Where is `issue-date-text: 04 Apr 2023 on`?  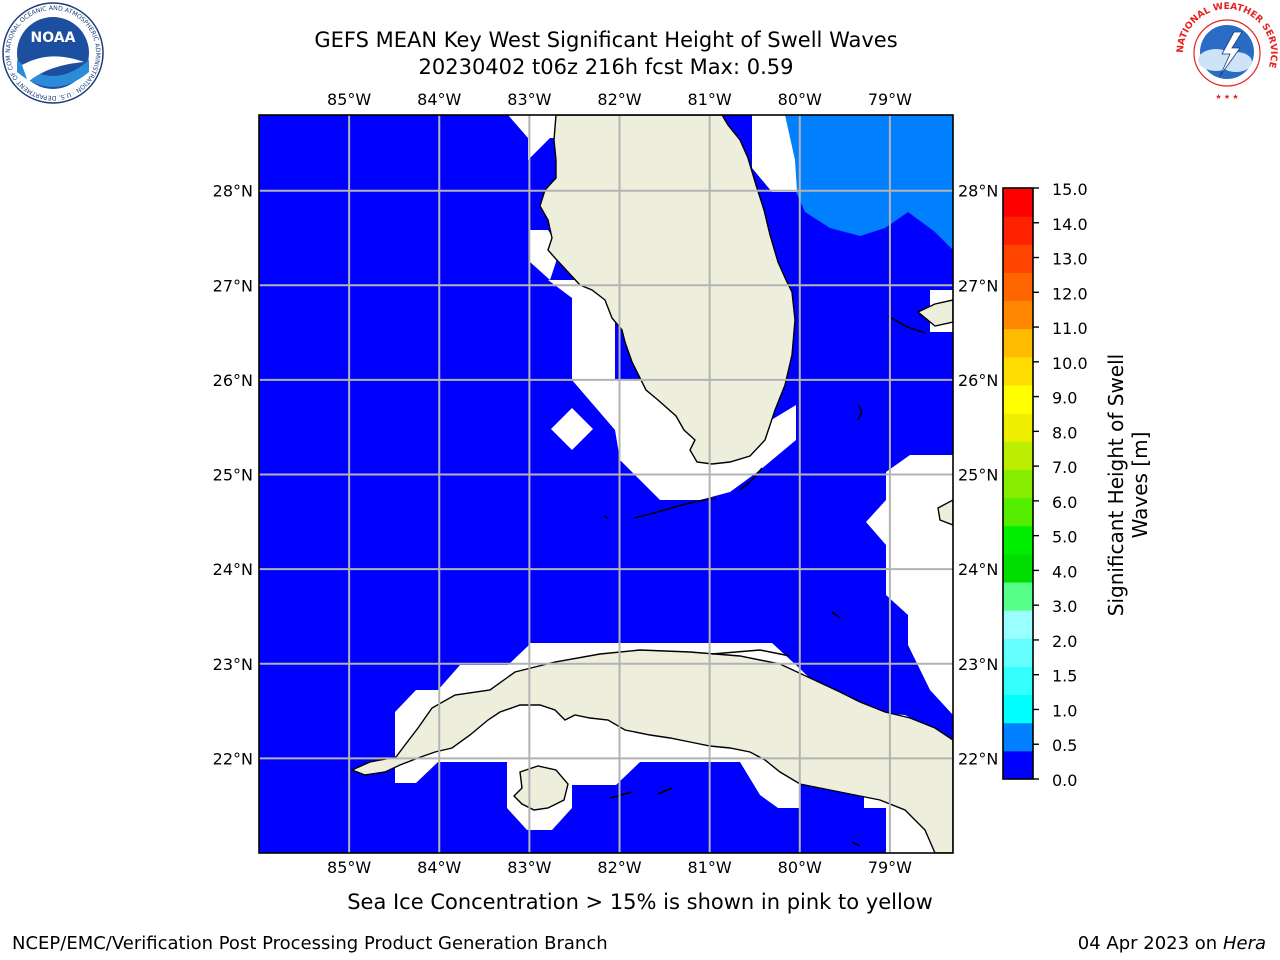
issue-date-text: 04 Apr 2023 on is located at coordinates (1150, 943).